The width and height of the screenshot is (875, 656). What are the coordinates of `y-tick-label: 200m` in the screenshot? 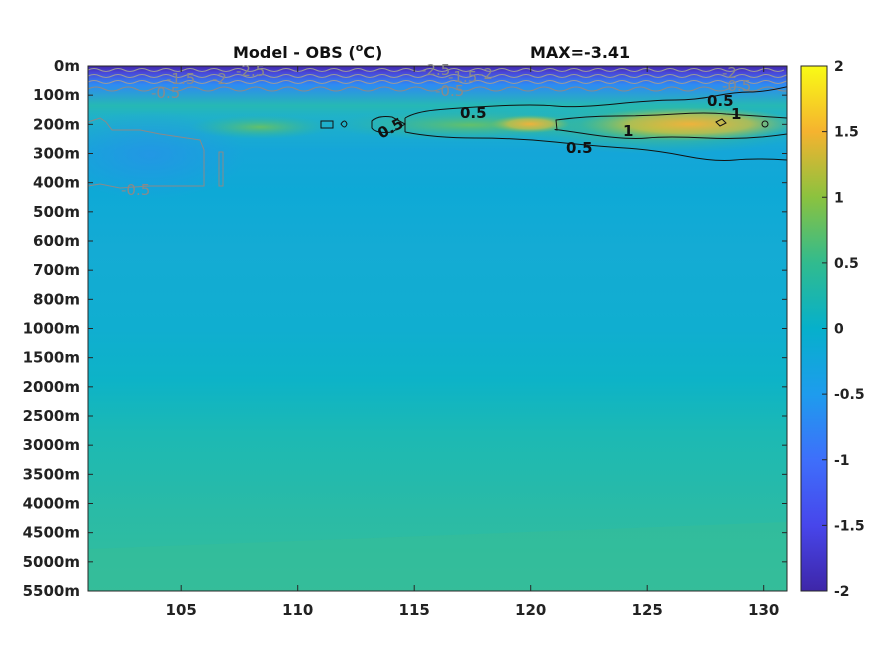 It's located at (56, 124).